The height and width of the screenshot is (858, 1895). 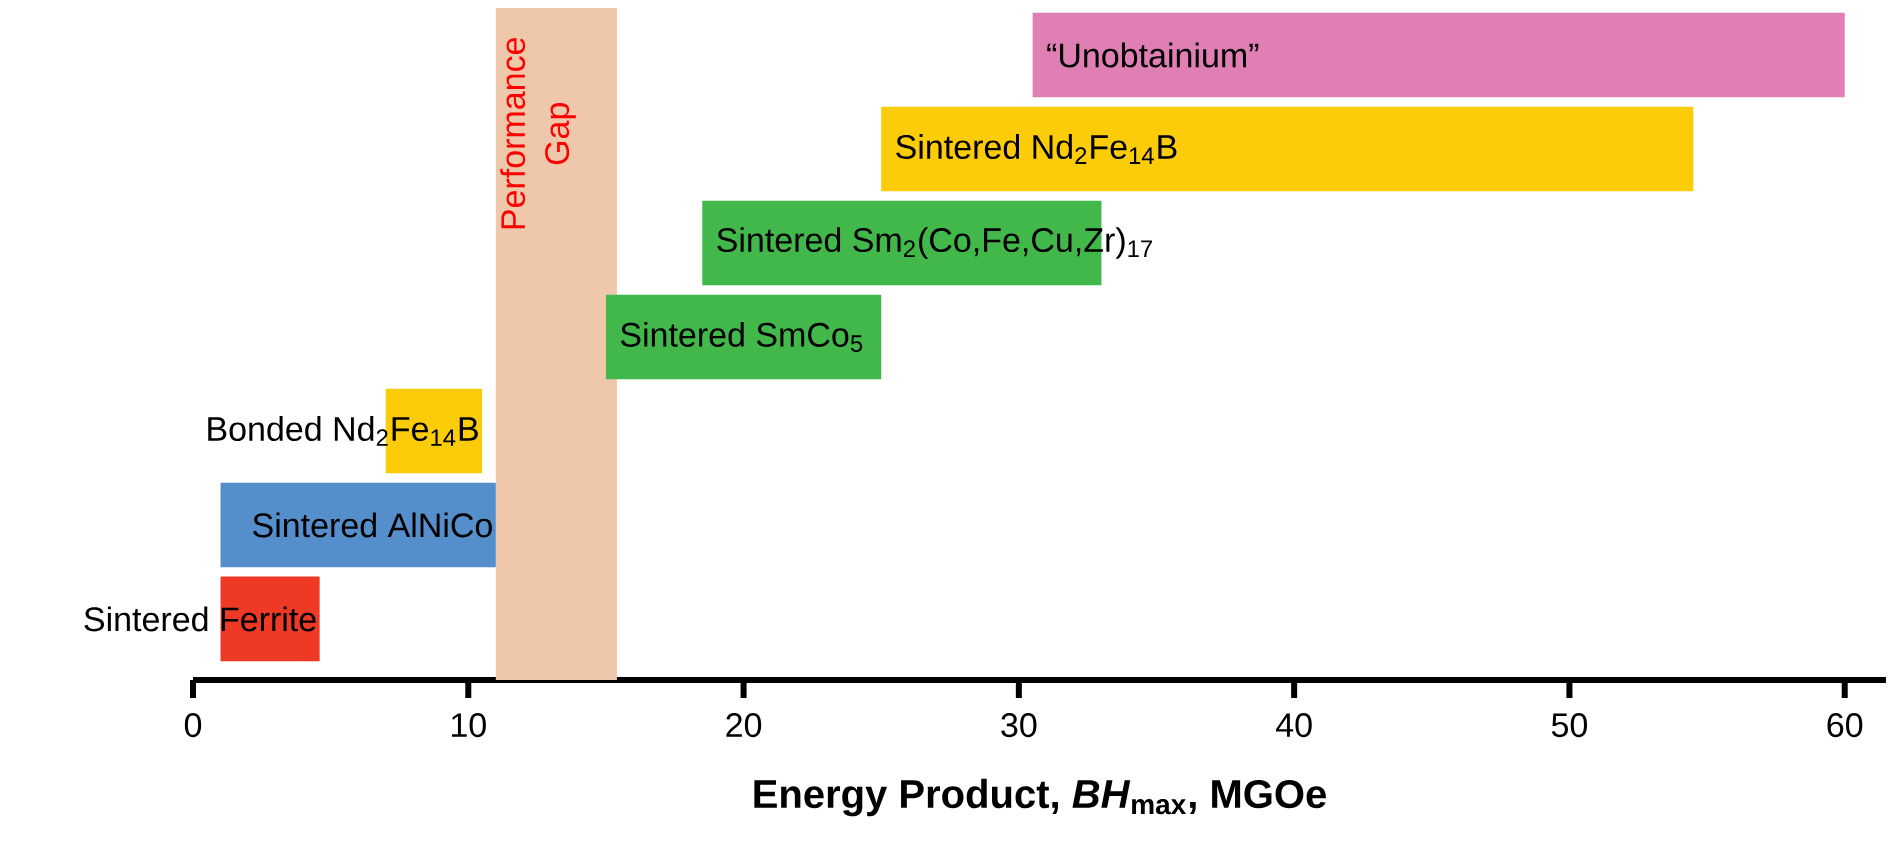 What do you see at coordinates (200, 619) in the screenshot?
I see `y-tick-label: Sintered Ferrite` at bounding box center [200, 619].